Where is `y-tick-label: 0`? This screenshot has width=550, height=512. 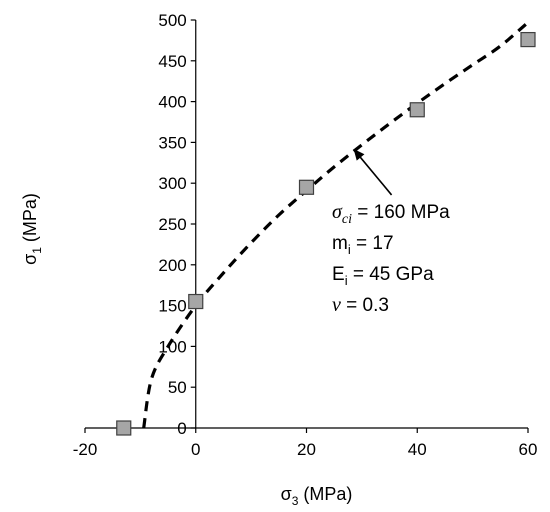 y-tick-label: 0 is located at coordinates (181, 428).